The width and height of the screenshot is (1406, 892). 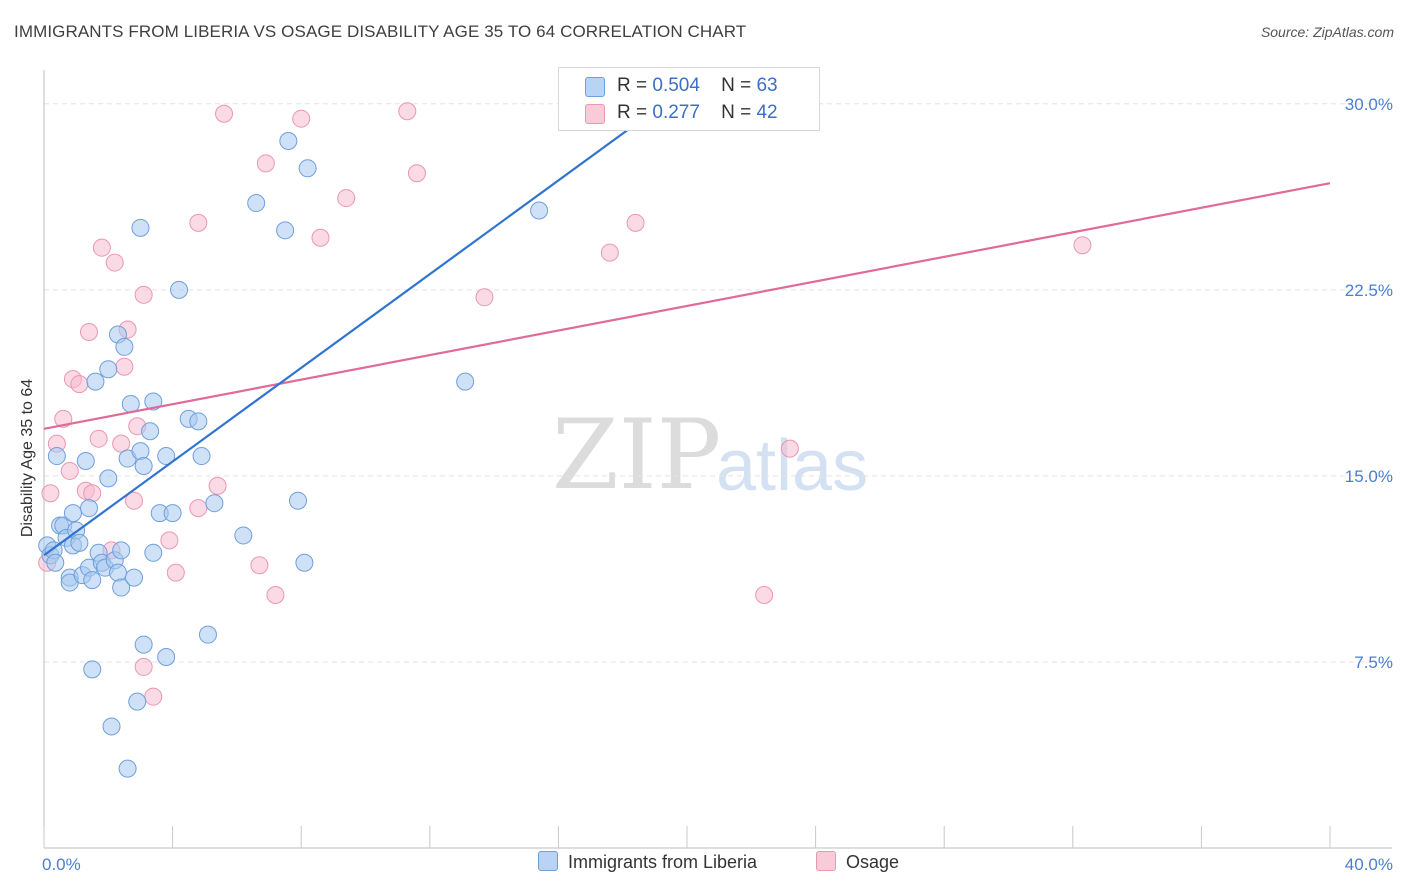 I want to click on x-tick-label: 0.0%, so click(x=61, y=864).